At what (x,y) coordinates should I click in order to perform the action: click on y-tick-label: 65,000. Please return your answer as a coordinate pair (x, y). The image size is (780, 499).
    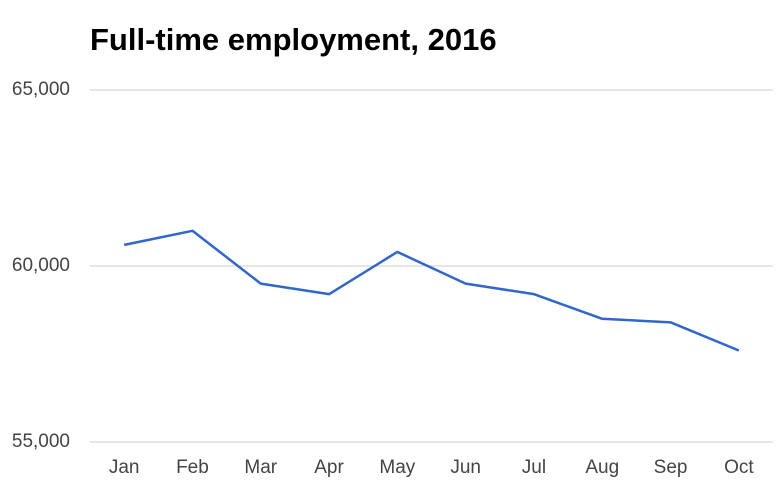
    Looking at the image, I should click on (41, 89).